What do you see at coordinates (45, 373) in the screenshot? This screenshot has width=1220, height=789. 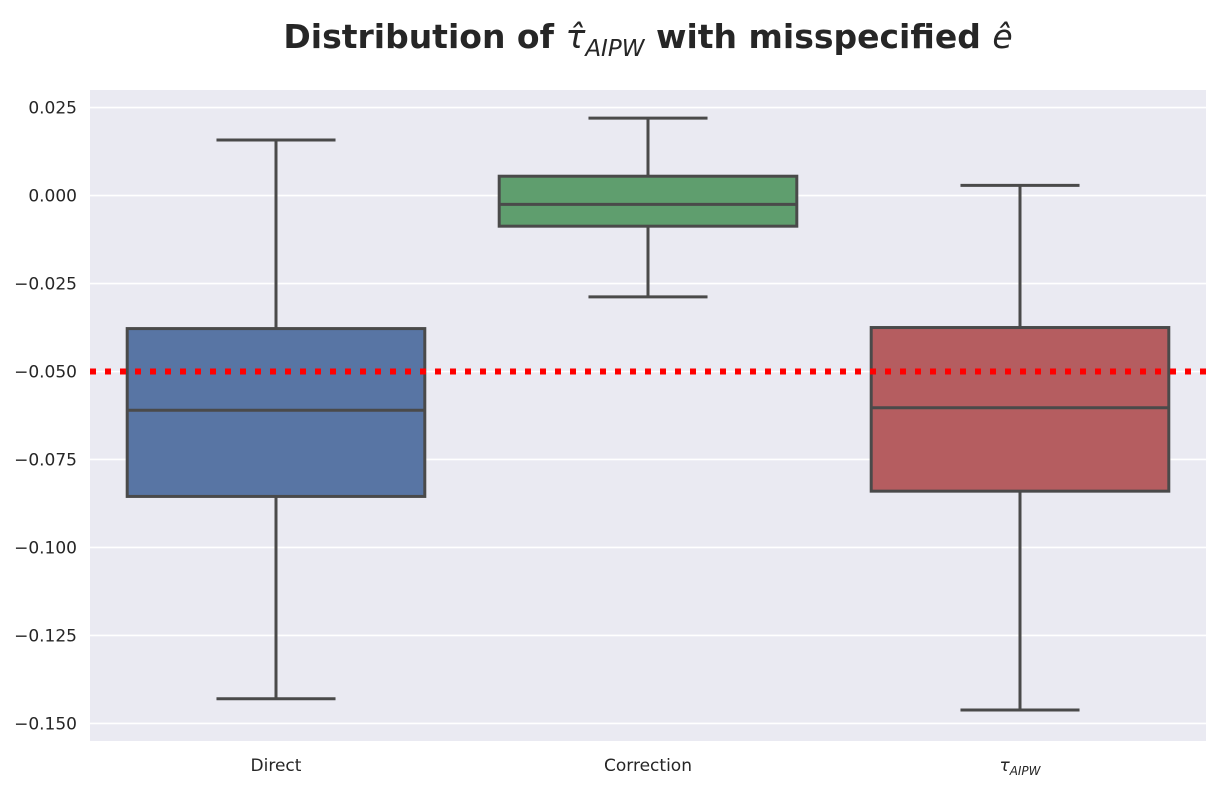 I see `y-tick-label: −0.050` at bounding box center [45, 373].